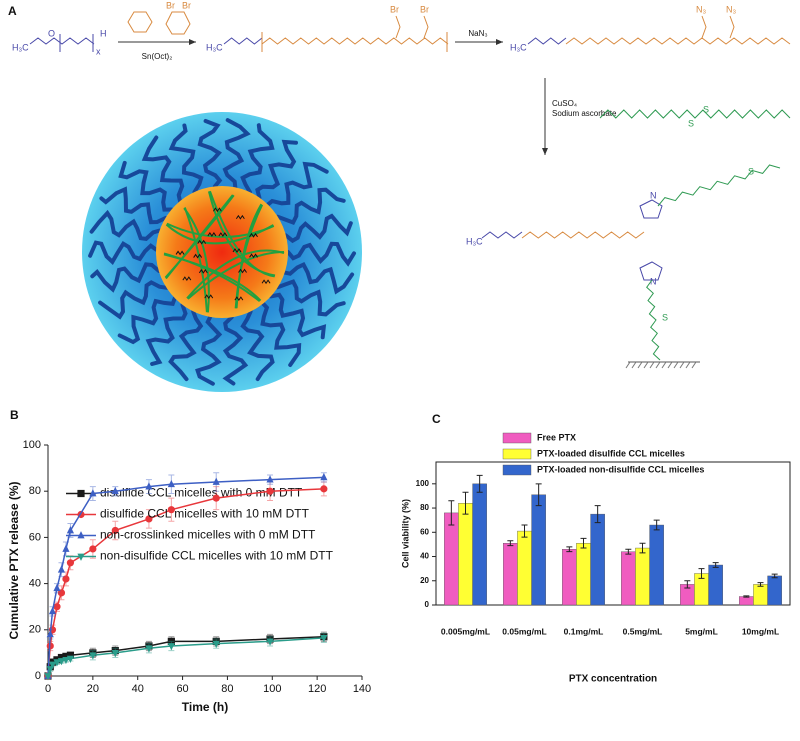 The height and width of the screenshot is (741, 800). Describe the element at coordinates (665, 317) in the screenshot. I see `atom-label: S` at that location.